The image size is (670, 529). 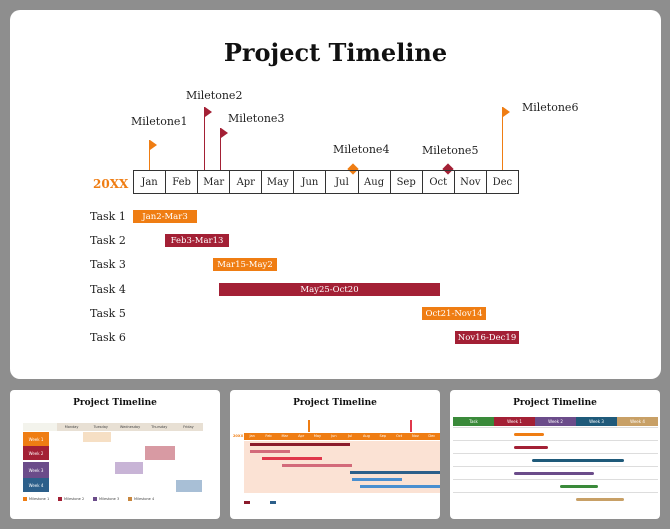 I want to click on header-cell: Week 3, so click(x=596, y=421).